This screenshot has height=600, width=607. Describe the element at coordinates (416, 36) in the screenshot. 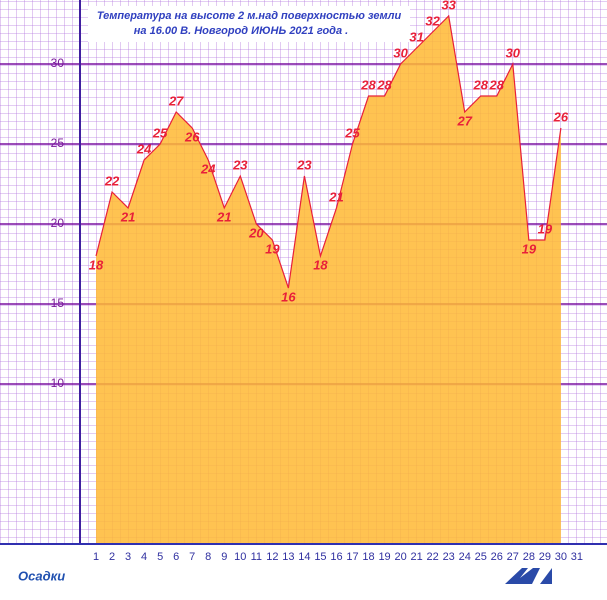

I see `value-label: 31` at that location.